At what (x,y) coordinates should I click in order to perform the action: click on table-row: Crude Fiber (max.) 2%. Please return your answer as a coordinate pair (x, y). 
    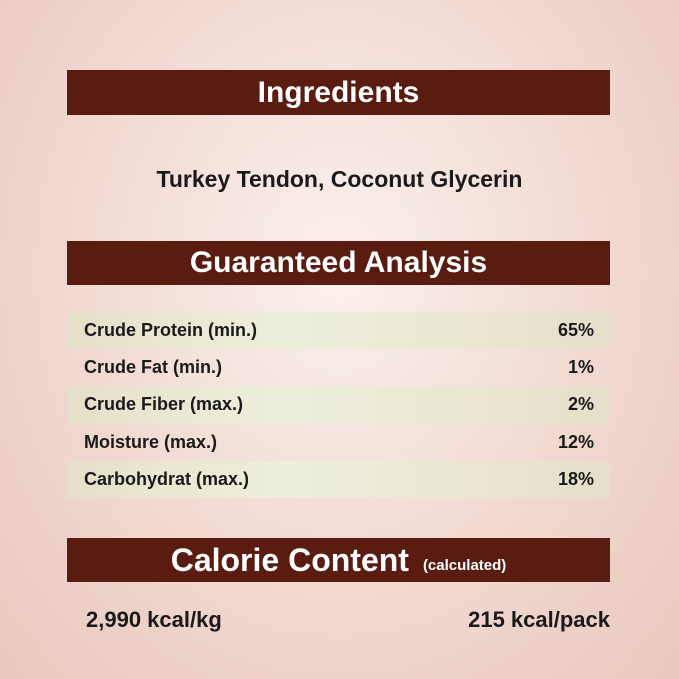
    Looking at the image, I should click on (338, 405).